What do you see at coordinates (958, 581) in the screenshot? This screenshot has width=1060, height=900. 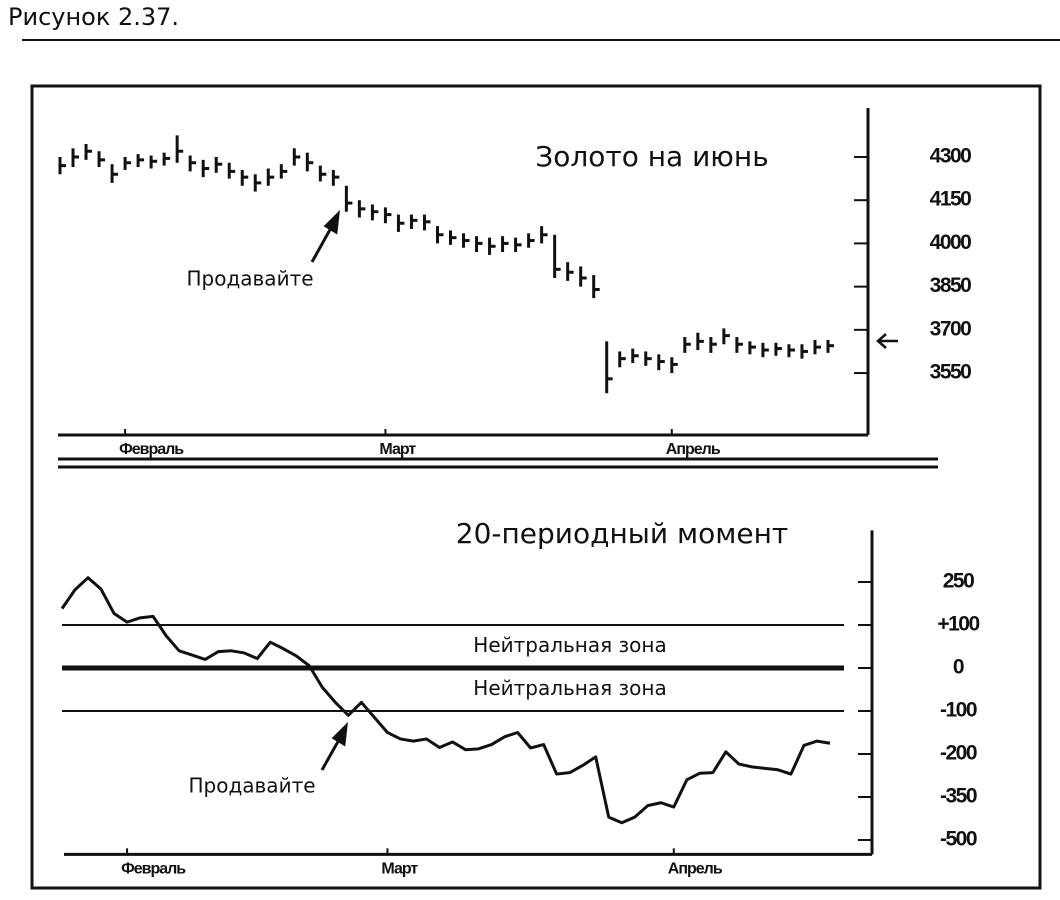 I see `y-tick-label: 250` at bounding box center [958, 581].